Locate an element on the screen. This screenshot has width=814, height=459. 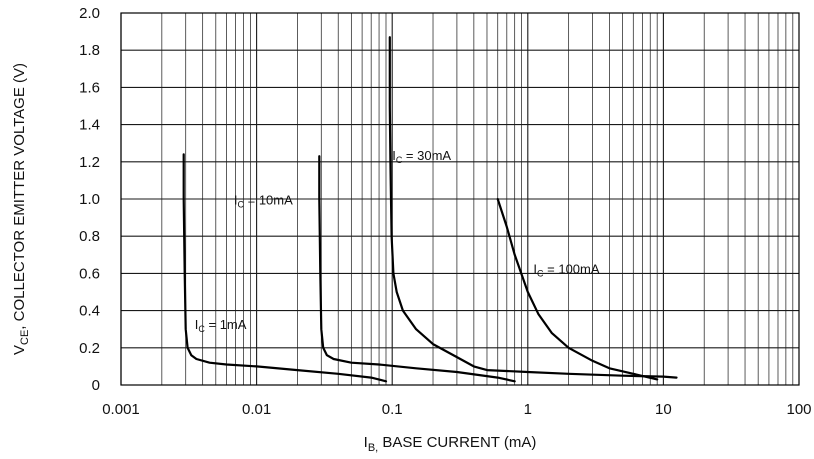
y-axis-label-main: V is located at coordinates (19, 350).